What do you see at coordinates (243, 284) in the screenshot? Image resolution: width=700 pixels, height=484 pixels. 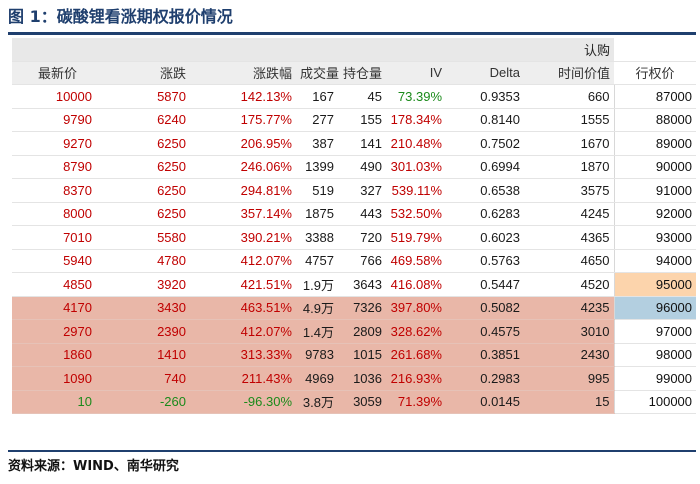 I see `cell-change-pct: 421.51%` at bounding box center [243, 284].